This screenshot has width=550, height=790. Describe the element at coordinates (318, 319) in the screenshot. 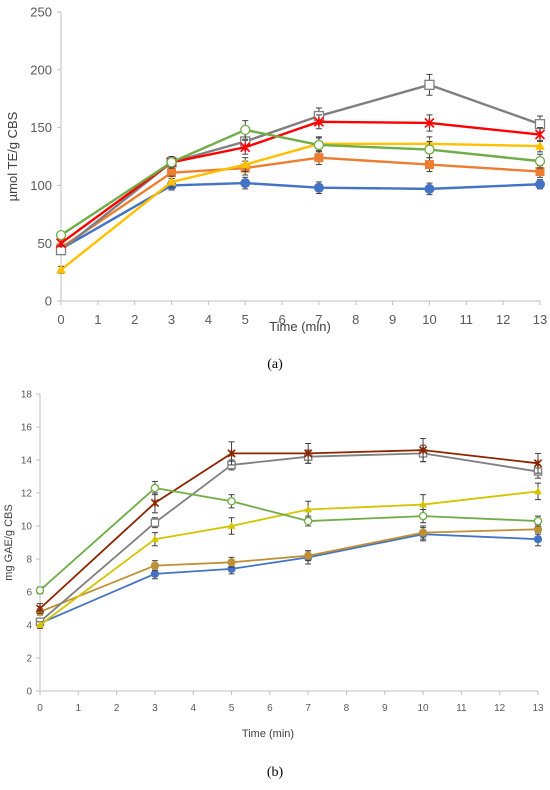

I see `x-tick-label: 7` at that location.